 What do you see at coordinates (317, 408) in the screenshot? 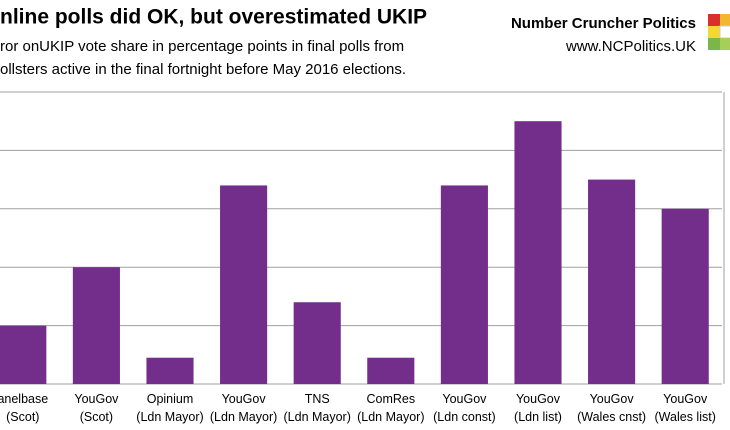
I see `x-tick-label: TNS (Ldn Mayor)` at bounding box center [317, 408].